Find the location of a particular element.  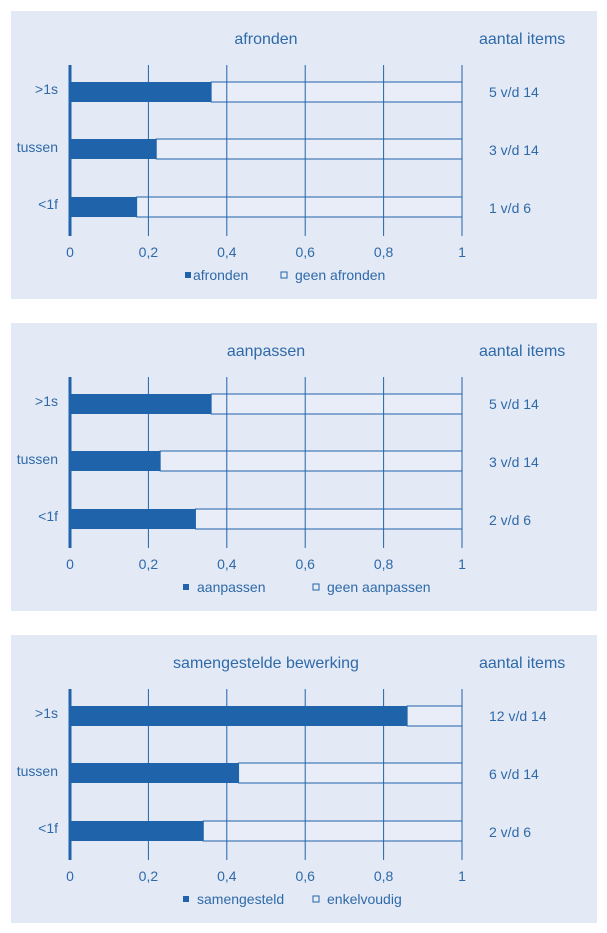

legend-label: aanpassen is located at coordinates (231, 587).